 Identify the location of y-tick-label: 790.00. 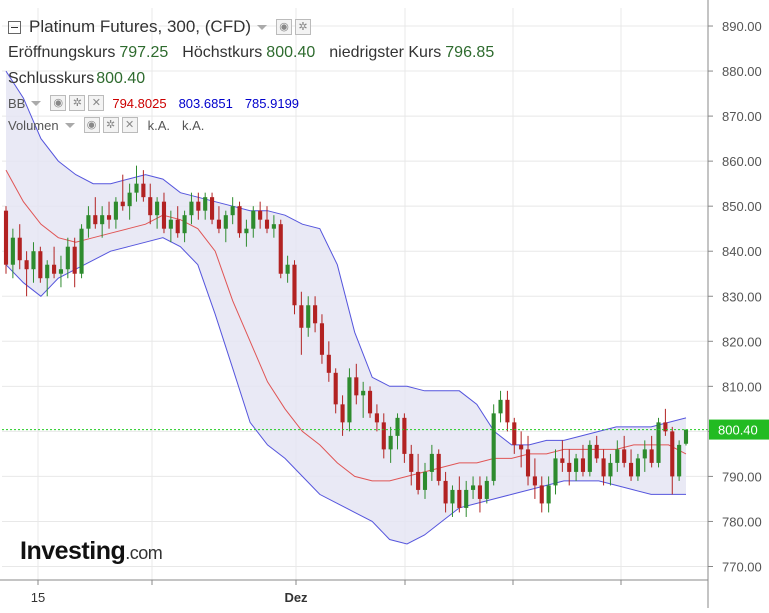
(742, 476).